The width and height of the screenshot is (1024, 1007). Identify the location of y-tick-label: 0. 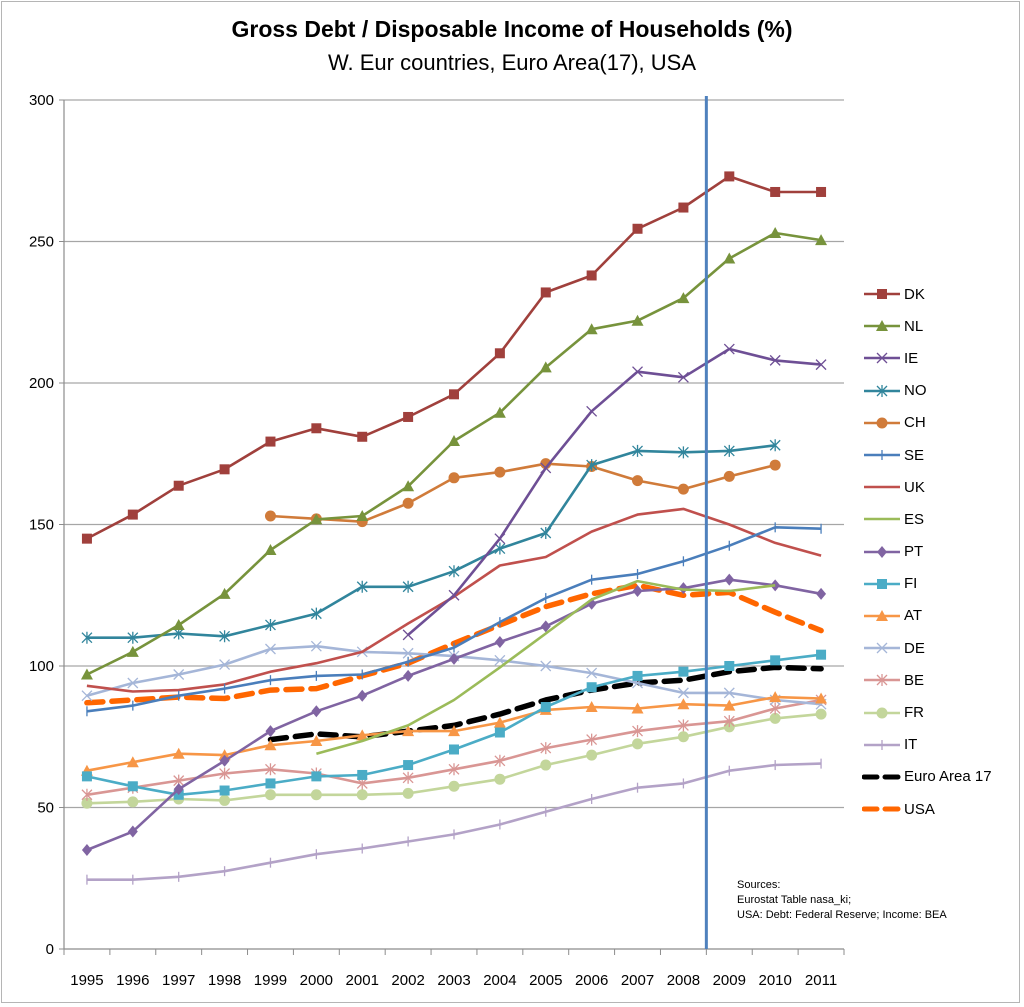
(50, 949).